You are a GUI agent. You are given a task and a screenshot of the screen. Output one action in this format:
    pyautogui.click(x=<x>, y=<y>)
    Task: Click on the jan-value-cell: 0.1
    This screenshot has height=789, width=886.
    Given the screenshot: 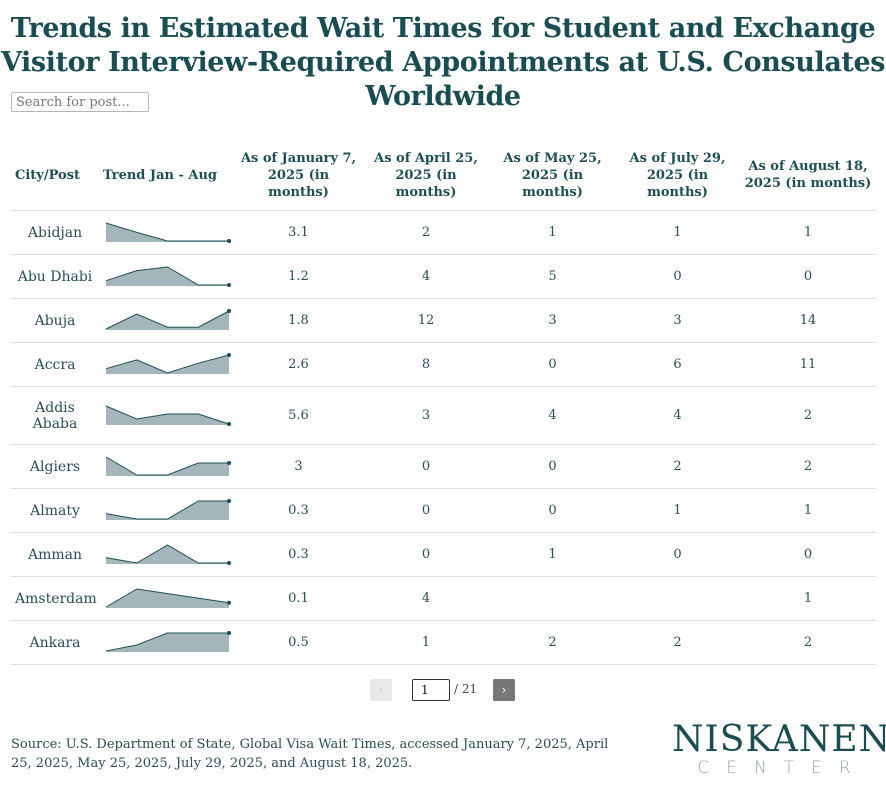 What is the action you would take?
    pyautogui.click(x=298, y=598)
    